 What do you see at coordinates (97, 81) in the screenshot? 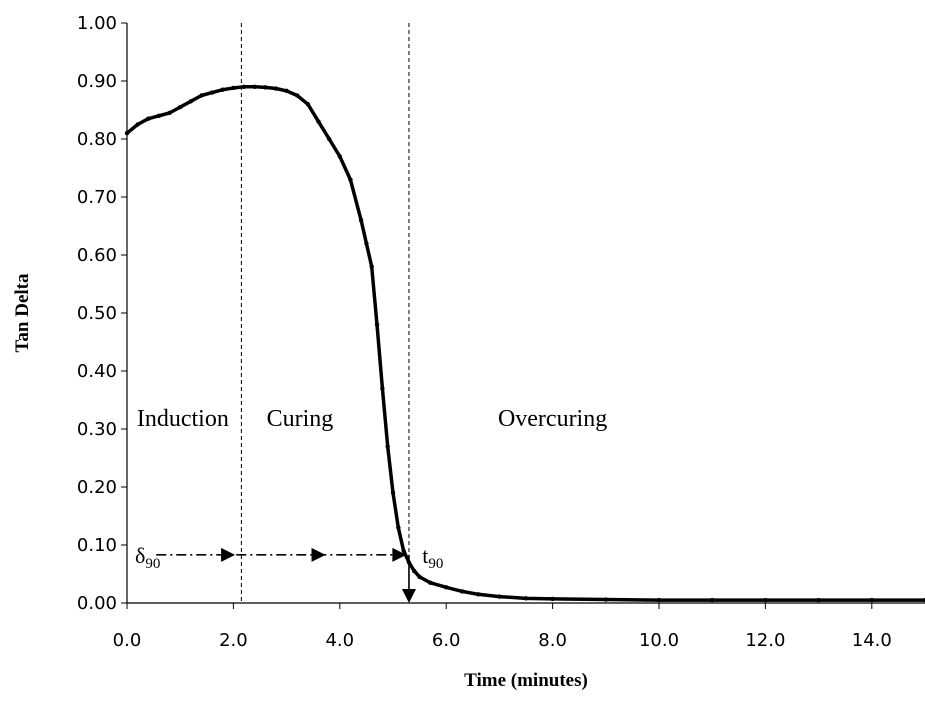
I see `y-tick-label: 0.90` at bounding box center [97, 81].